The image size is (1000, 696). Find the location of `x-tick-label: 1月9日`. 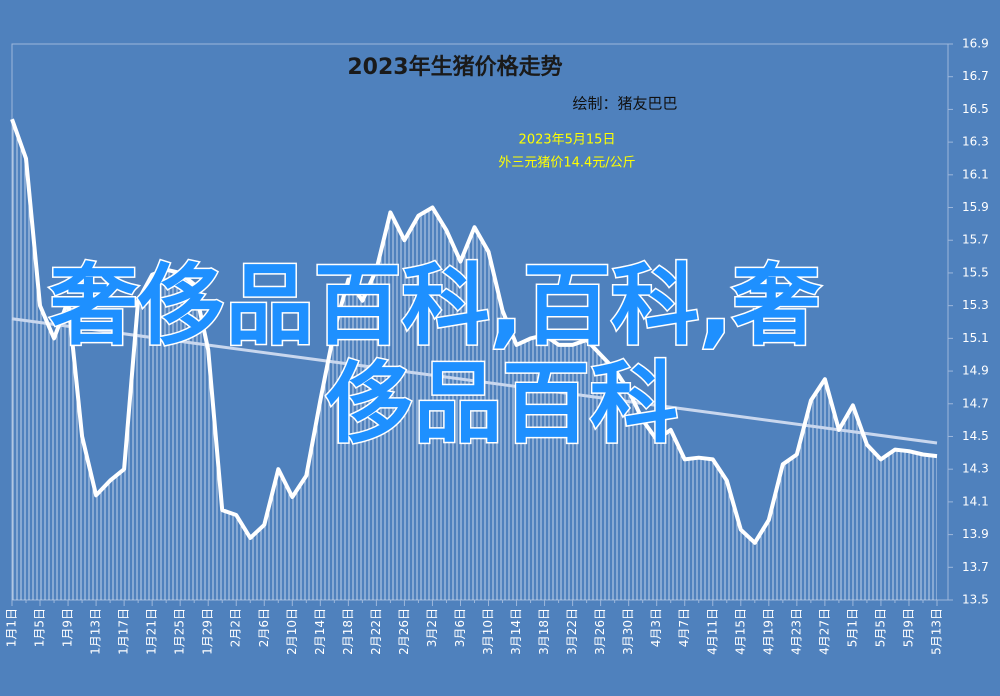

x-tick-label: 1月9日 is located at coordinates (68, 627).